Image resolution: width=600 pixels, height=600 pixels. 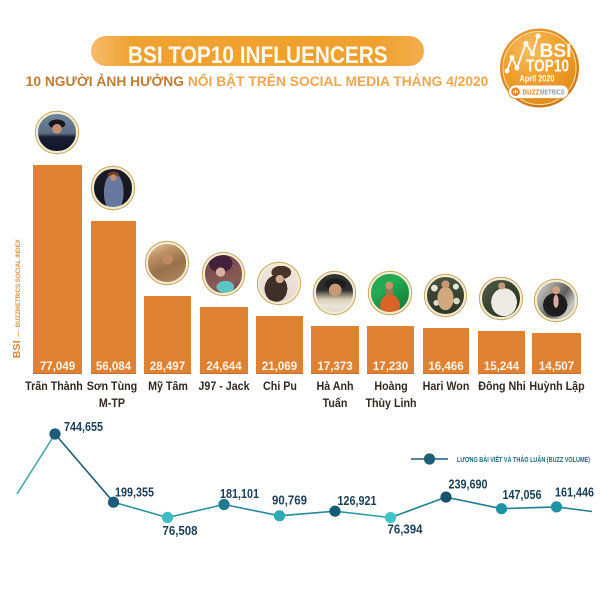 I want to click on svg-text: 126,921, so click(x=357, y=500).